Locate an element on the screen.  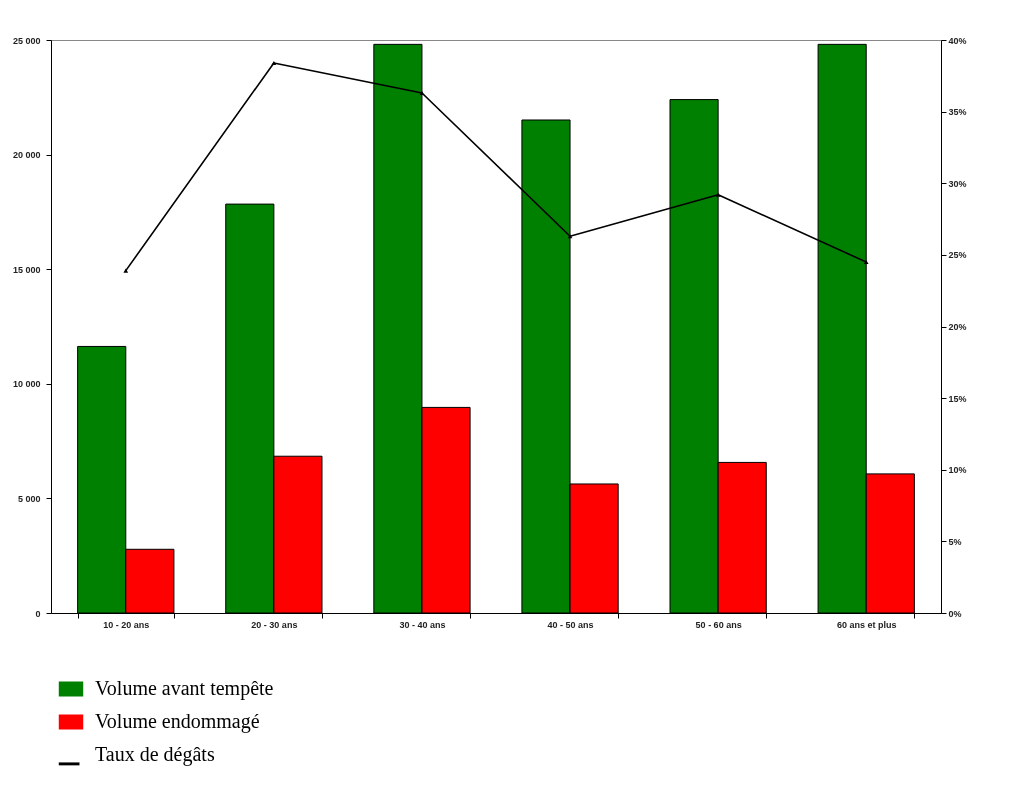
x-tick-label: 20 - 30 ans is located at coordinates (274, 624).